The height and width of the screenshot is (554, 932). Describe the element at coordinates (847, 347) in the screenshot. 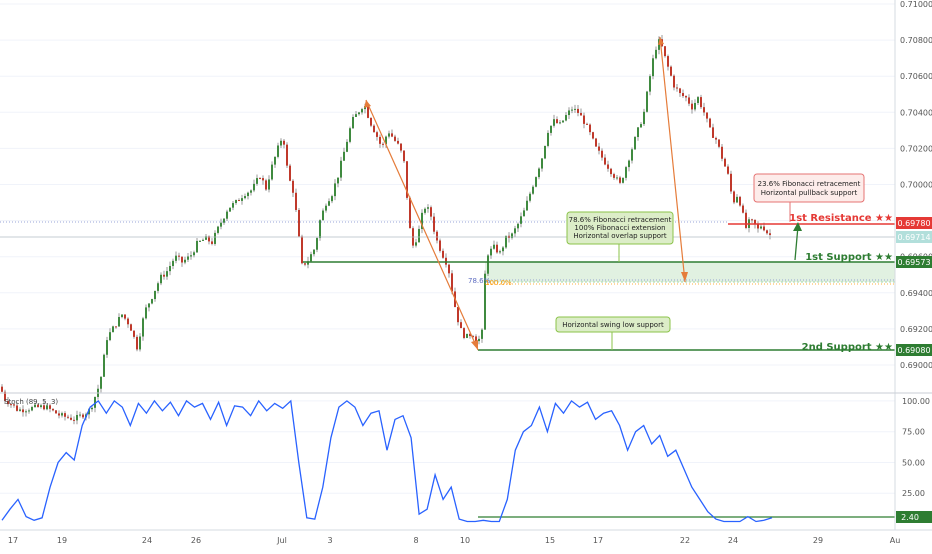

I see `support-2-label: 2nd Support ★★` at that location.